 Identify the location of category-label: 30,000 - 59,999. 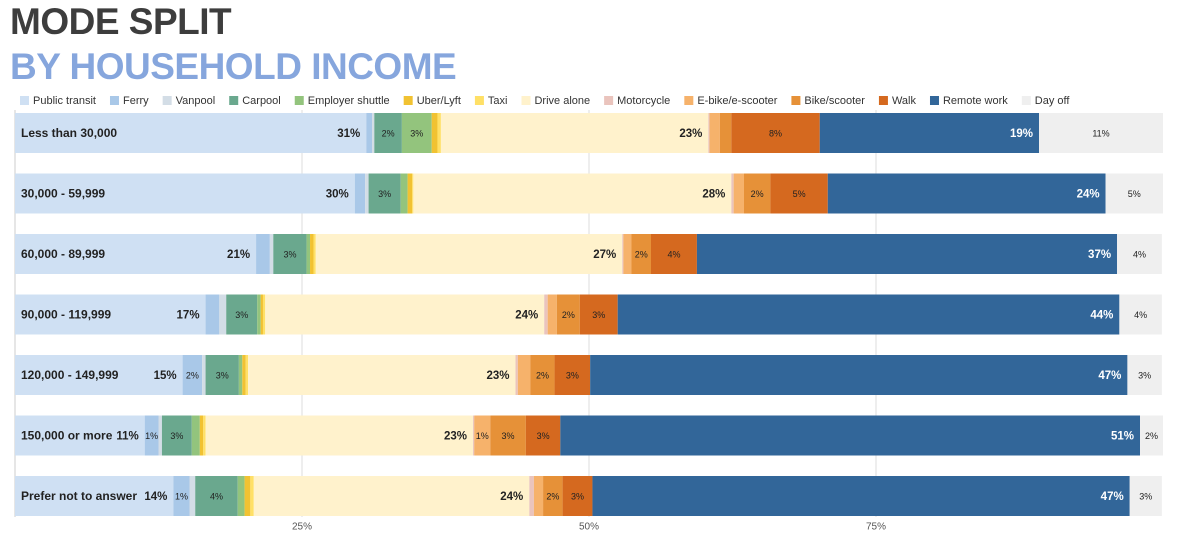
(63, 194).